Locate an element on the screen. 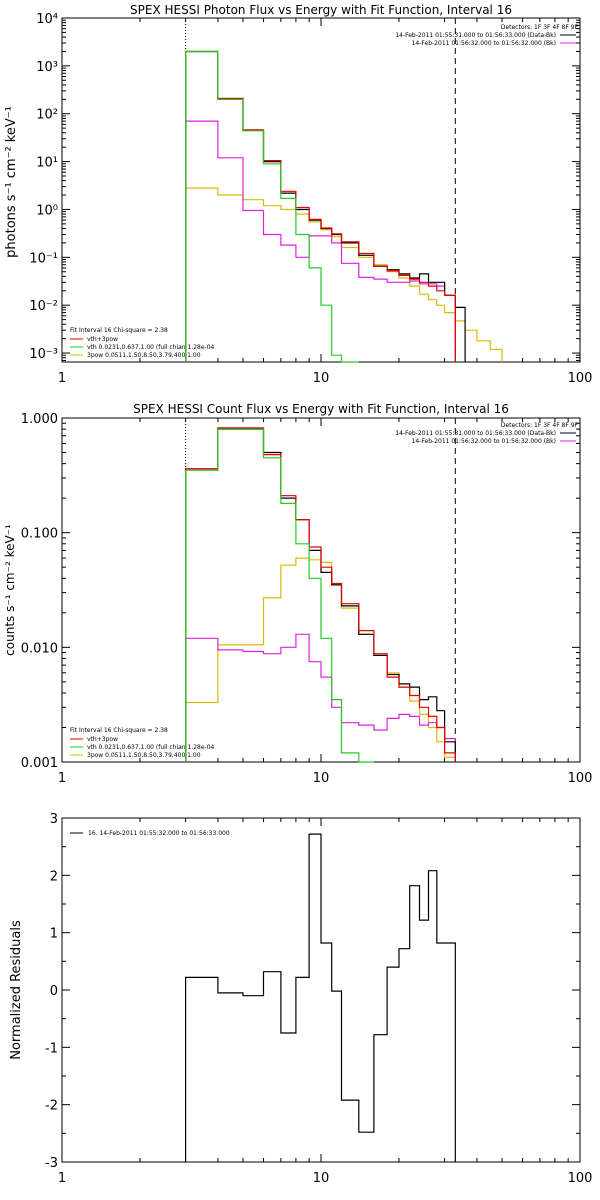  residuals-y-tick-label: 3 is located at coordinates (54, 819).